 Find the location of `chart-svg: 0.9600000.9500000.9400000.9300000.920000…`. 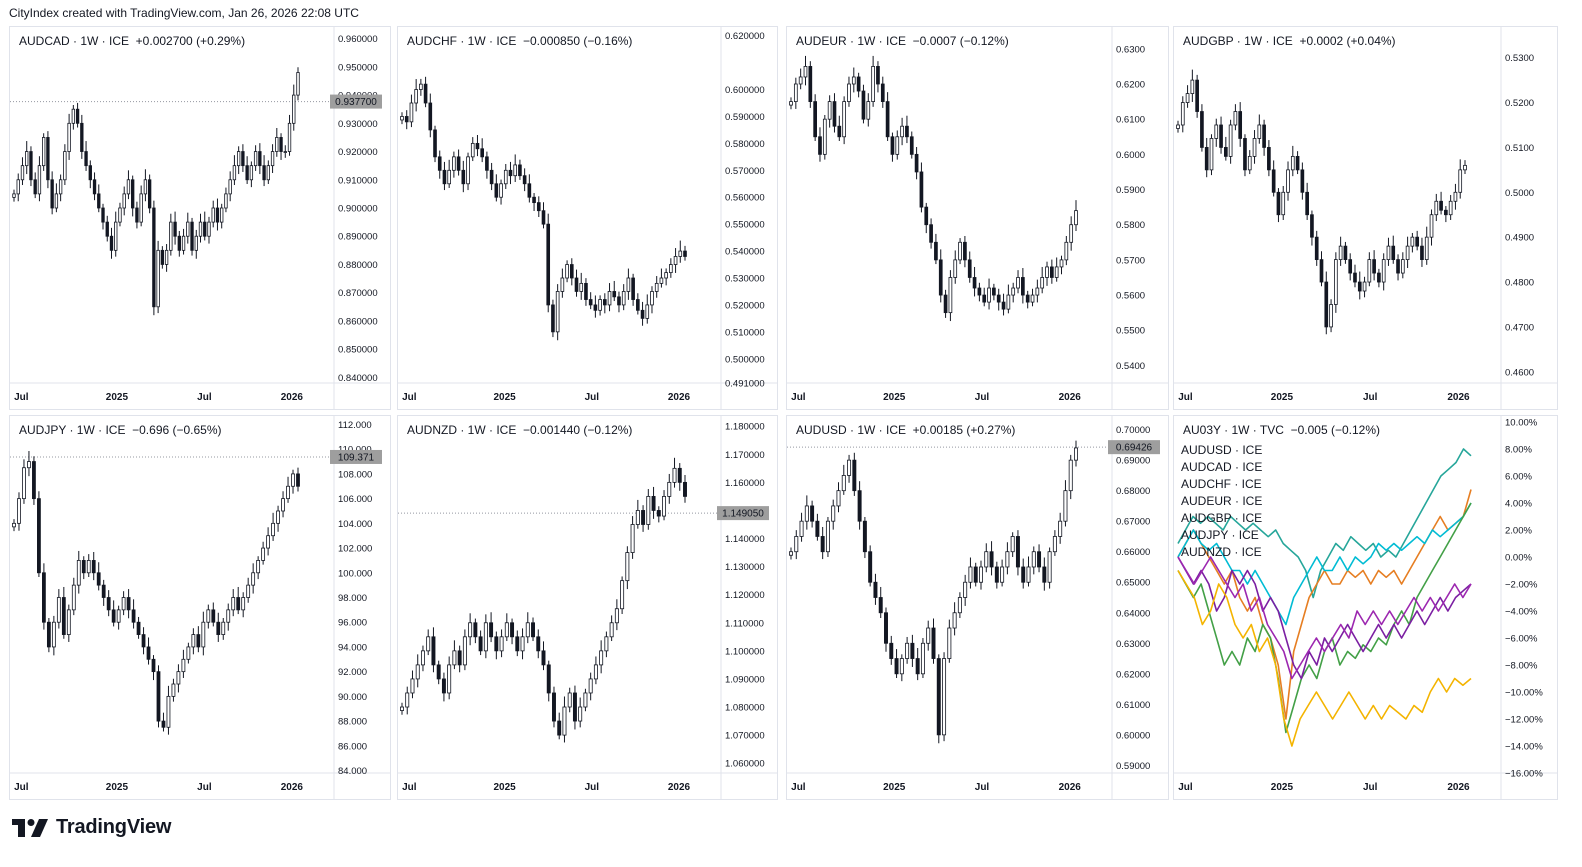

chart-svg: 0.9600000.9500000.9400000.9300000.920000… is located at coordinates (200, 218).